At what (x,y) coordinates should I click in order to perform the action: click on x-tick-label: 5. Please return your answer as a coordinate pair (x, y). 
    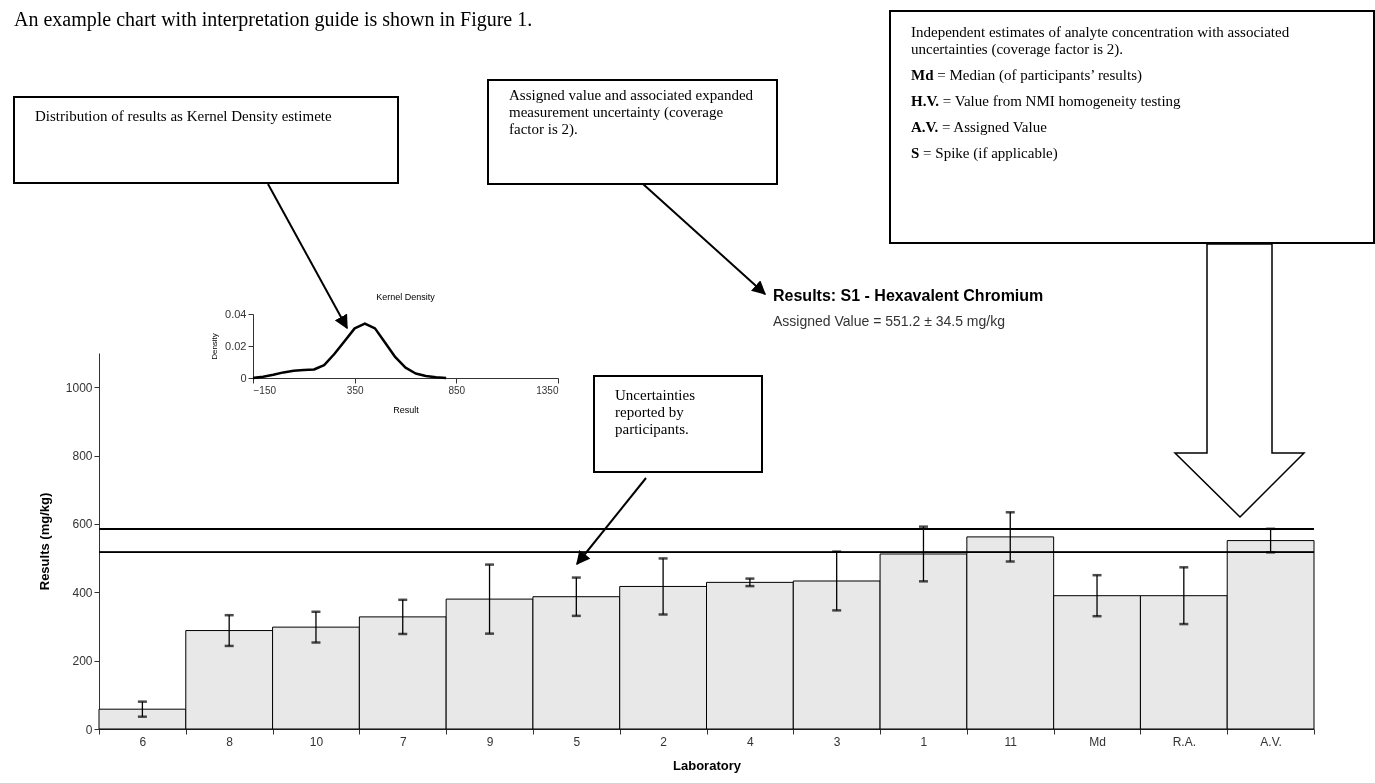
    Looking at the image, I should click on (577, 741).